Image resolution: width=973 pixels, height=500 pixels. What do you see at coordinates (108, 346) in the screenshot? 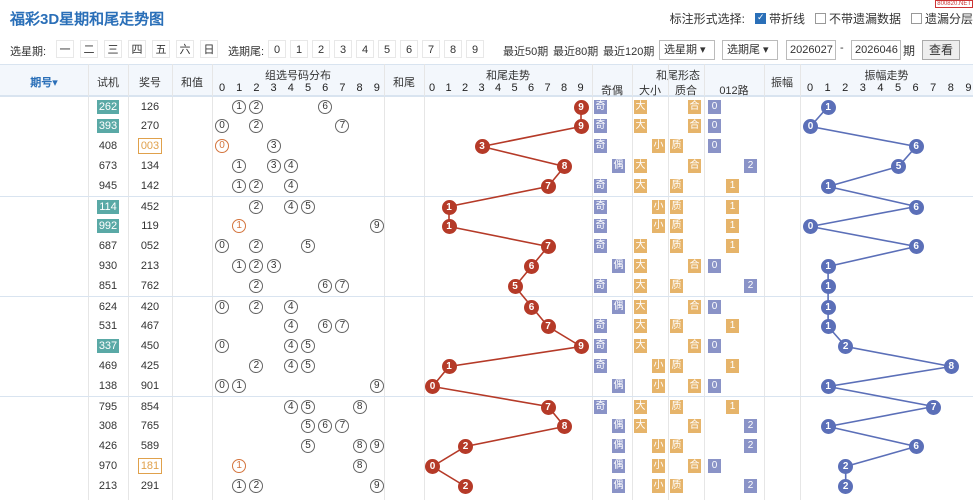
I see `trial-value: 337` at bounding box center [108, 346].